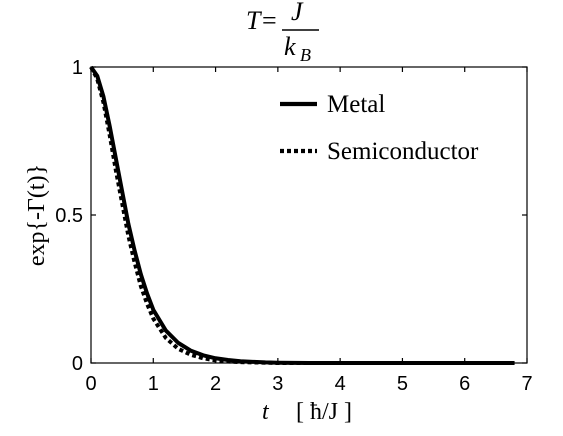  I want to click on legend: Metal Semiconductor, so click(379, 128).